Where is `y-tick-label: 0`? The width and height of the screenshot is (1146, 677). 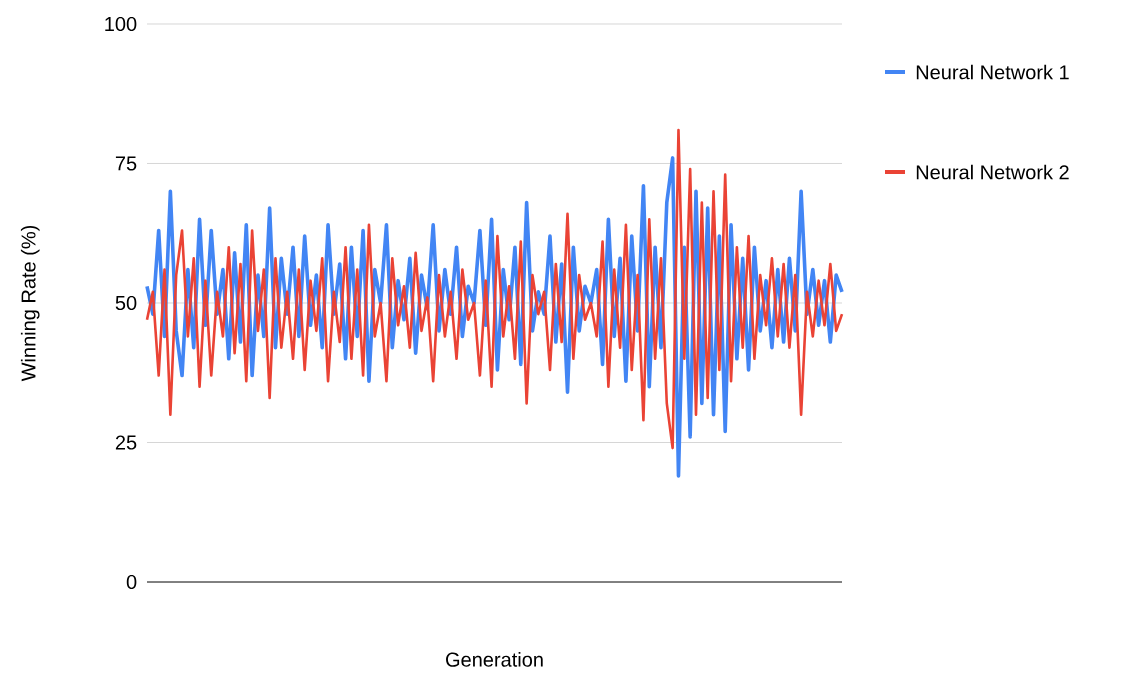
y-tick-label: 0 is located at coordinates (131, 582).